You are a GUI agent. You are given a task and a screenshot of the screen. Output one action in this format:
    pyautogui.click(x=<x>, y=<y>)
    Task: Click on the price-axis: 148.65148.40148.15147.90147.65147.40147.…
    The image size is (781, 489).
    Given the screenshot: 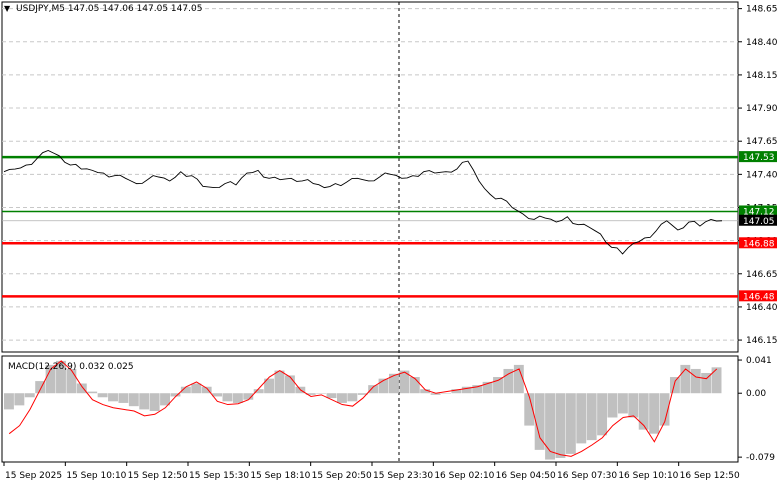 What is the action you would take?
    pyautogui.click(x=758, y=234)
    